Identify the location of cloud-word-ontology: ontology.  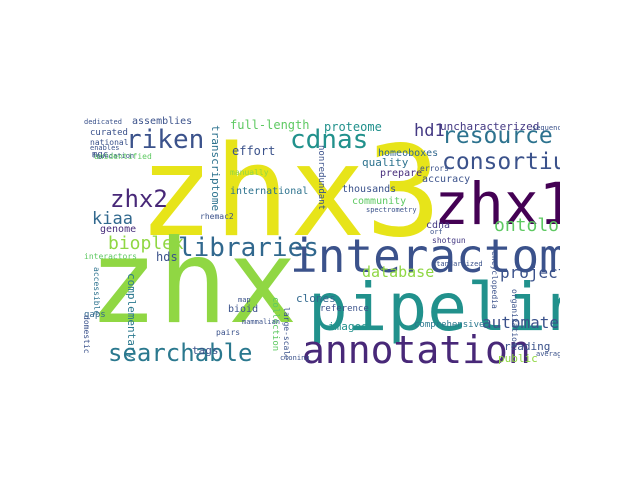
(527, 225).